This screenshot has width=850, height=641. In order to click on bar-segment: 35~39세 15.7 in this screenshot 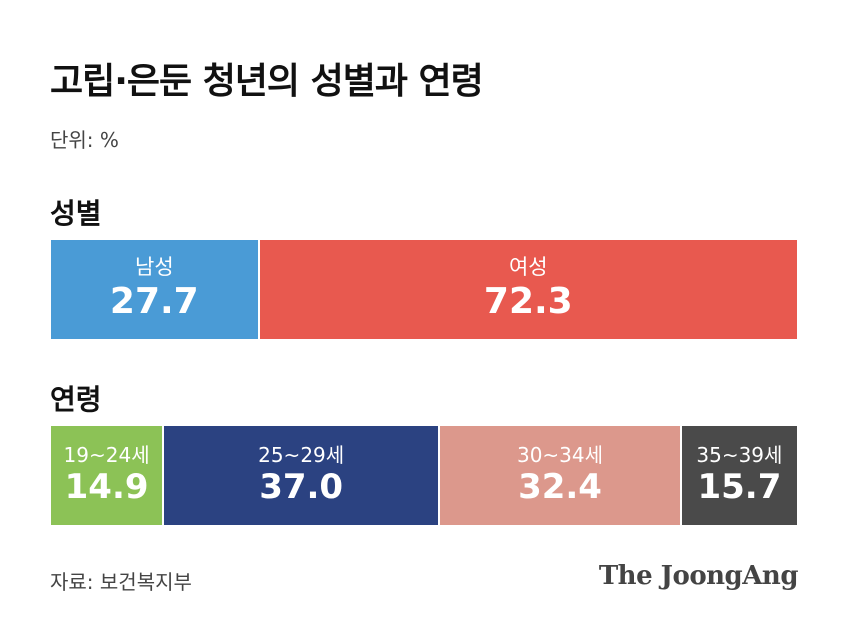, I will do `click(738, 475)`.